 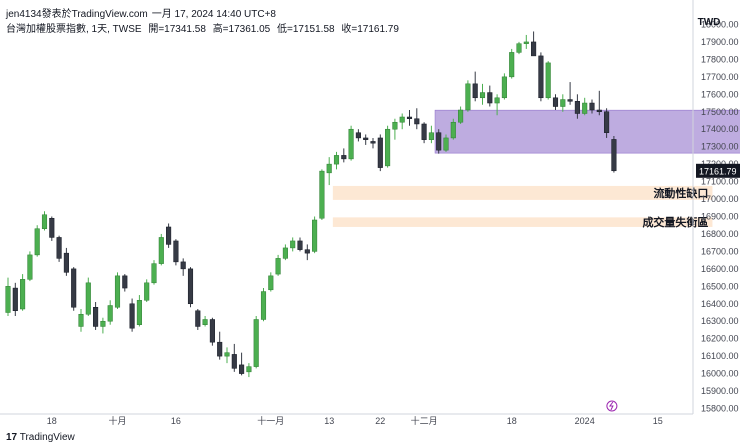 I want to click on last-price-label: 17161.79, so click(x=718, y=171).